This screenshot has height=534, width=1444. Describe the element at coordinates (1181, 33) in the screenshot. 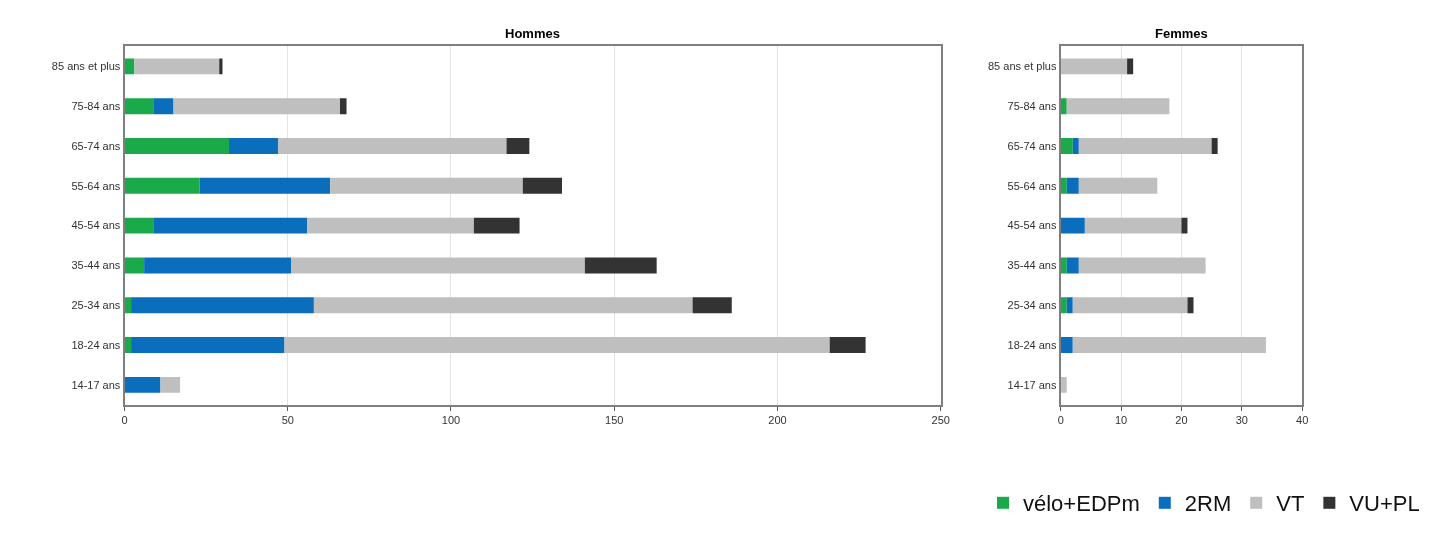

I see `chart-title: Femmes` at that location.